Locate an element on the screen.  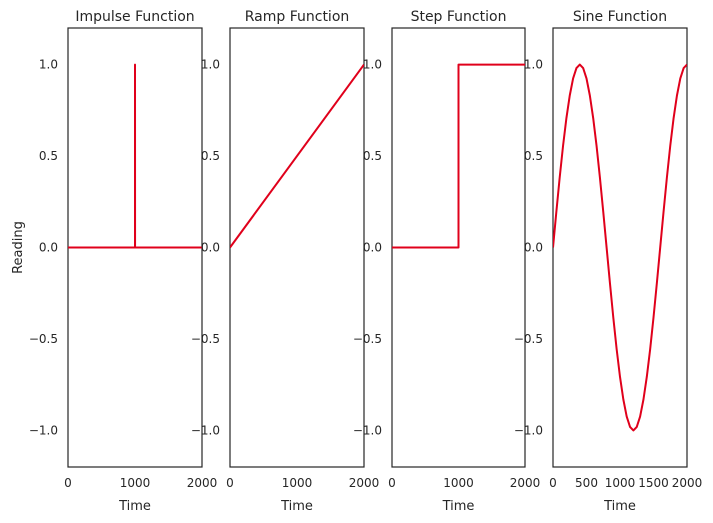
panel-title: Impulse Function is located at coordinates (134, 17).